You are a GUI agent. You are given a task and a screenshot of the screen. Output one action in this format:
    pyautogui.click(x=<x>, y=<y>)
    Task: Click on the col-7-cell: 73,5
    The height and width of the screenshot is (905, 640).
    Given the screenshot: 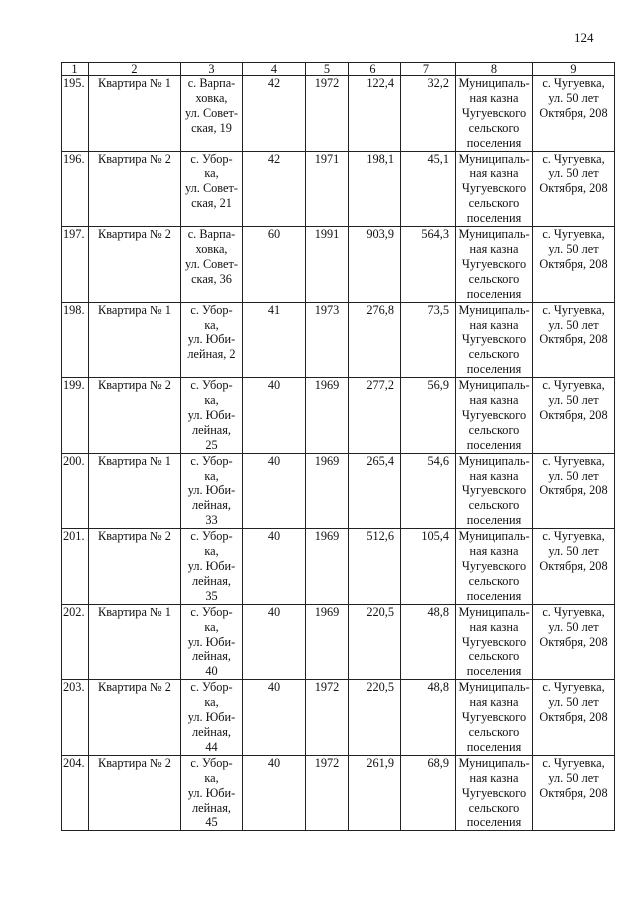 What is the action you would take?
    pyautogui.click(x=428, y=340)
    